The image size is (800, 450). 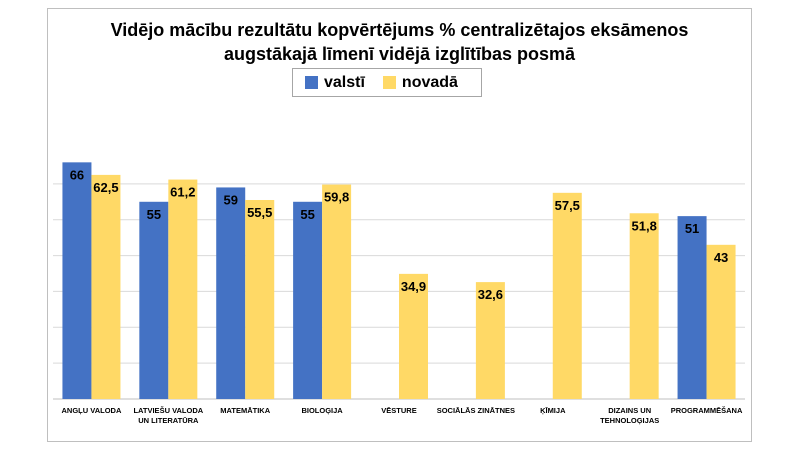 I want to click on chart-legend: valstī novadā, so click(x=387, y=82).